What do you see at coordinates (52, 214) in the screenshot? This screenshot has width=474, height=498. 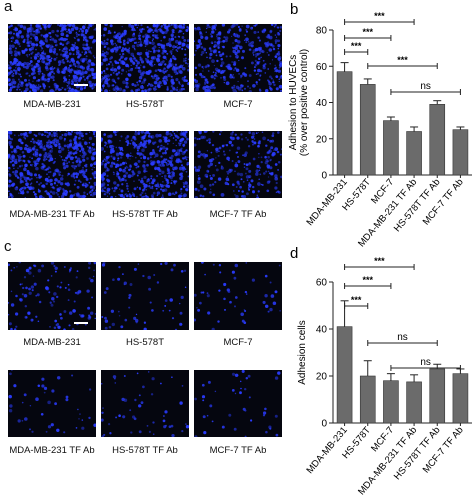 I see `caption-a-mda-mb-231-tf-ab: MDA-MB-231 TF Ab` at bounding box center [52, 214].